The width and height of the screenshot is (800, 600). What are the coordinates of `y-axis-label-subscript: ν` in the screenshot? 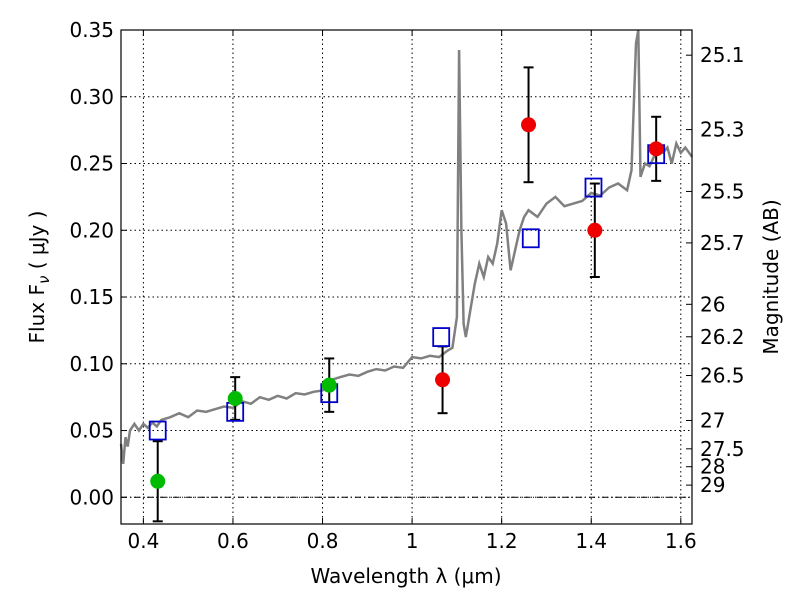 It's located at (44, 280).